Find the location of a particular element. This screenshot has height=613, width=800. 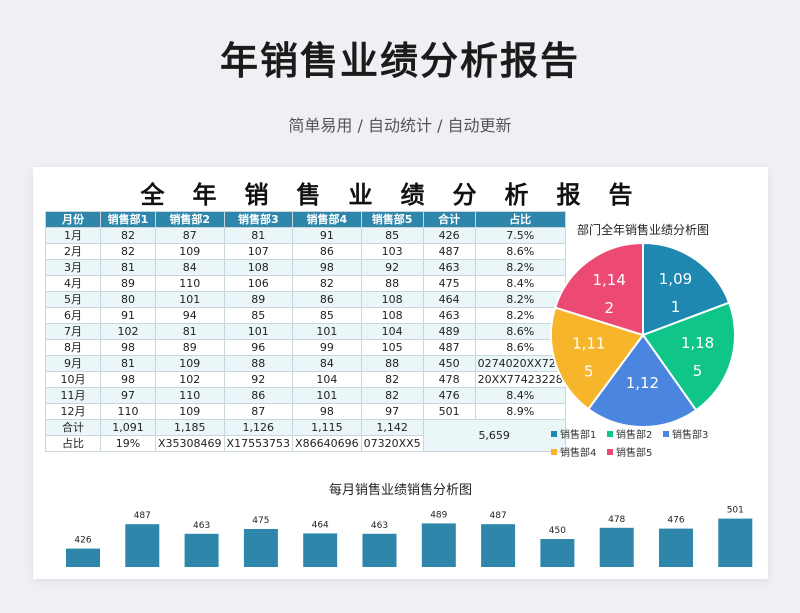

page-title: 年销售业绩分析报告 is located at coordinates (399, 61).